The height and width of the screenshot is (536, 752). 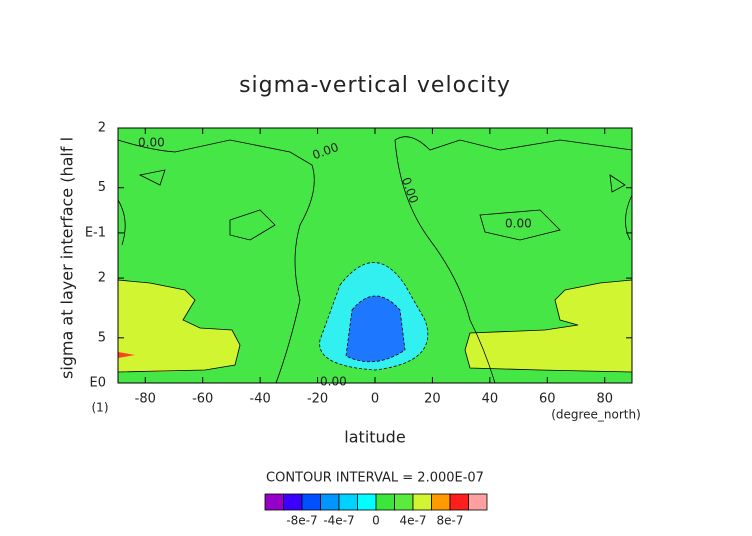 What do you see at coordinates (95, 232) in the screenshot?
I see `y-tick-label: E-1` at bounding box center [95, 232].